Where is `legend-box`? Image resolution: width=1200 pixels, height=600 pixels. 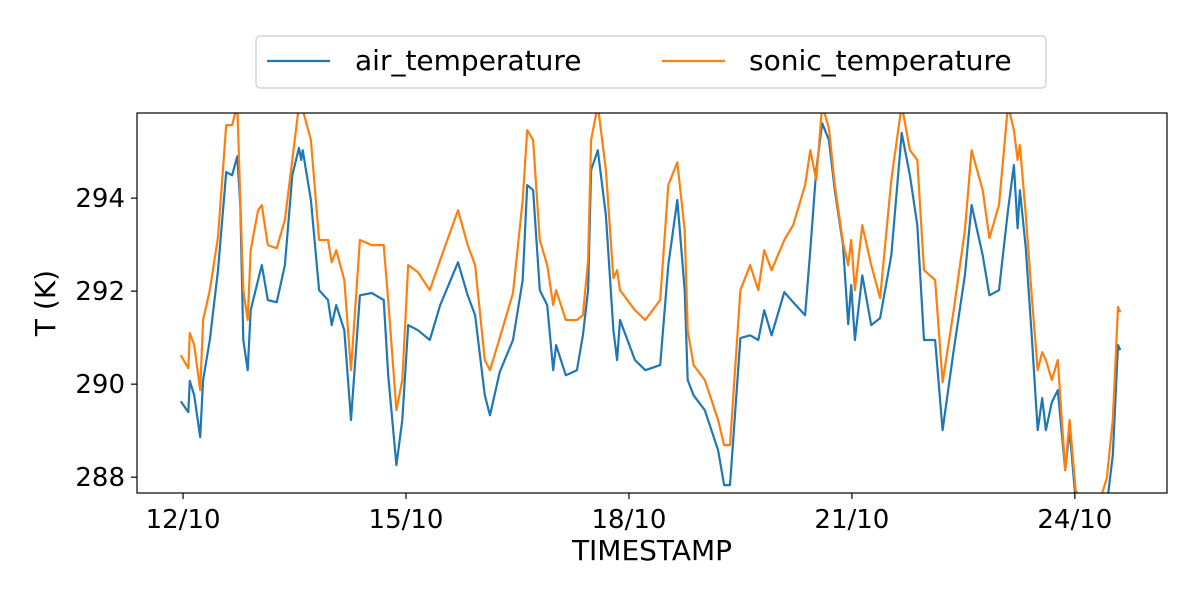
legend-box is located at coordinates (651, 62).